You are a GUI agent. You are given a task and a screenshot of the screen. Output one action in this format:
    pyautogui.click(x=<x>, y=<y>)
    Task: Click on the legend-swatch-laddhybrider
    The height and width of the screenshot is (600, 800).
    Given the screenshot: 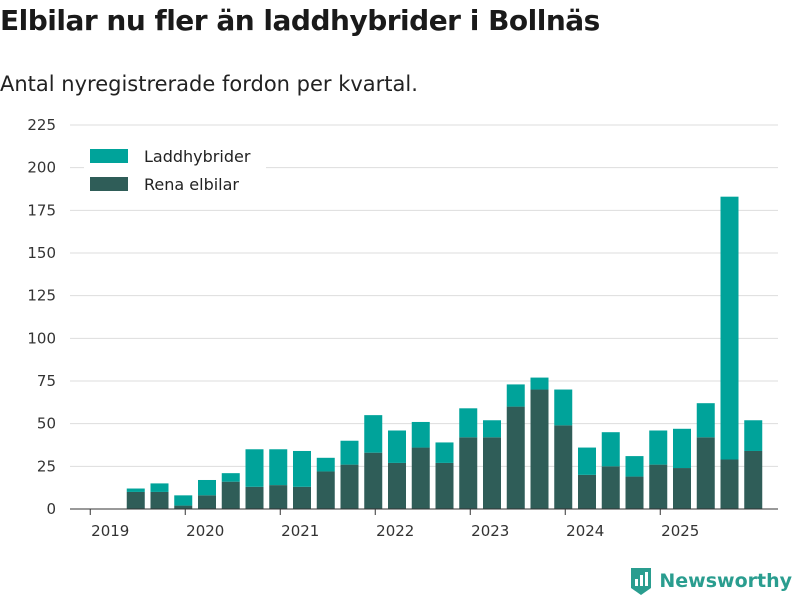 What is the action you would take?
    pyautogui.click(x=109, y=156)
    